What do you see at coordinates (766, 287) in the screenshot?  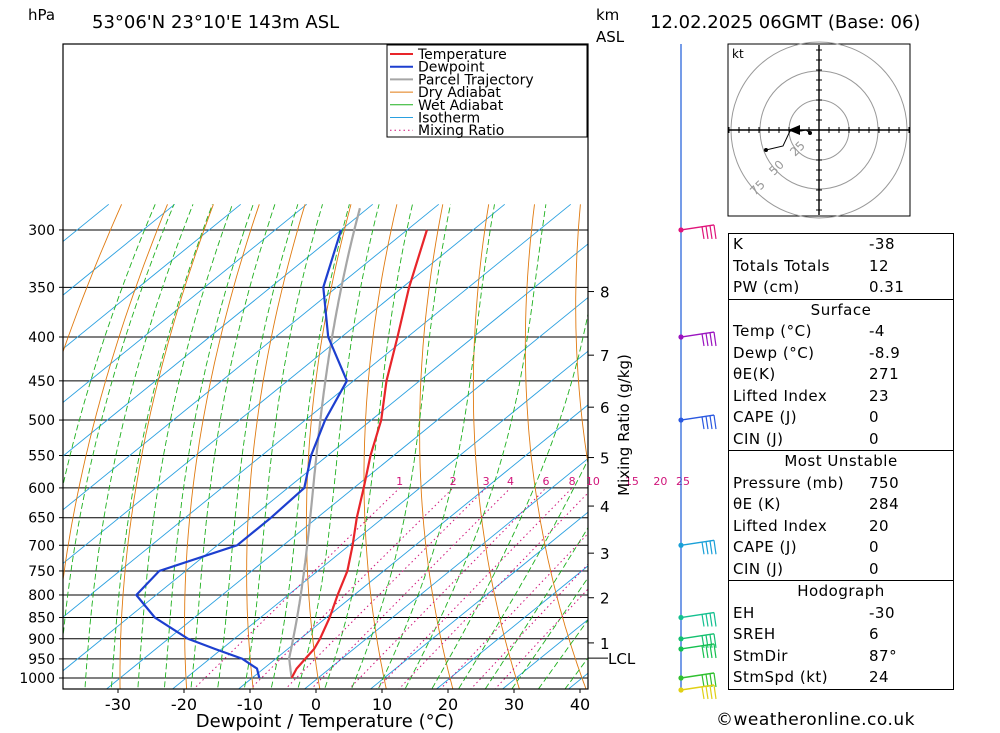 I see `index-label: PW (cm)` at bounding box center [766, 287].